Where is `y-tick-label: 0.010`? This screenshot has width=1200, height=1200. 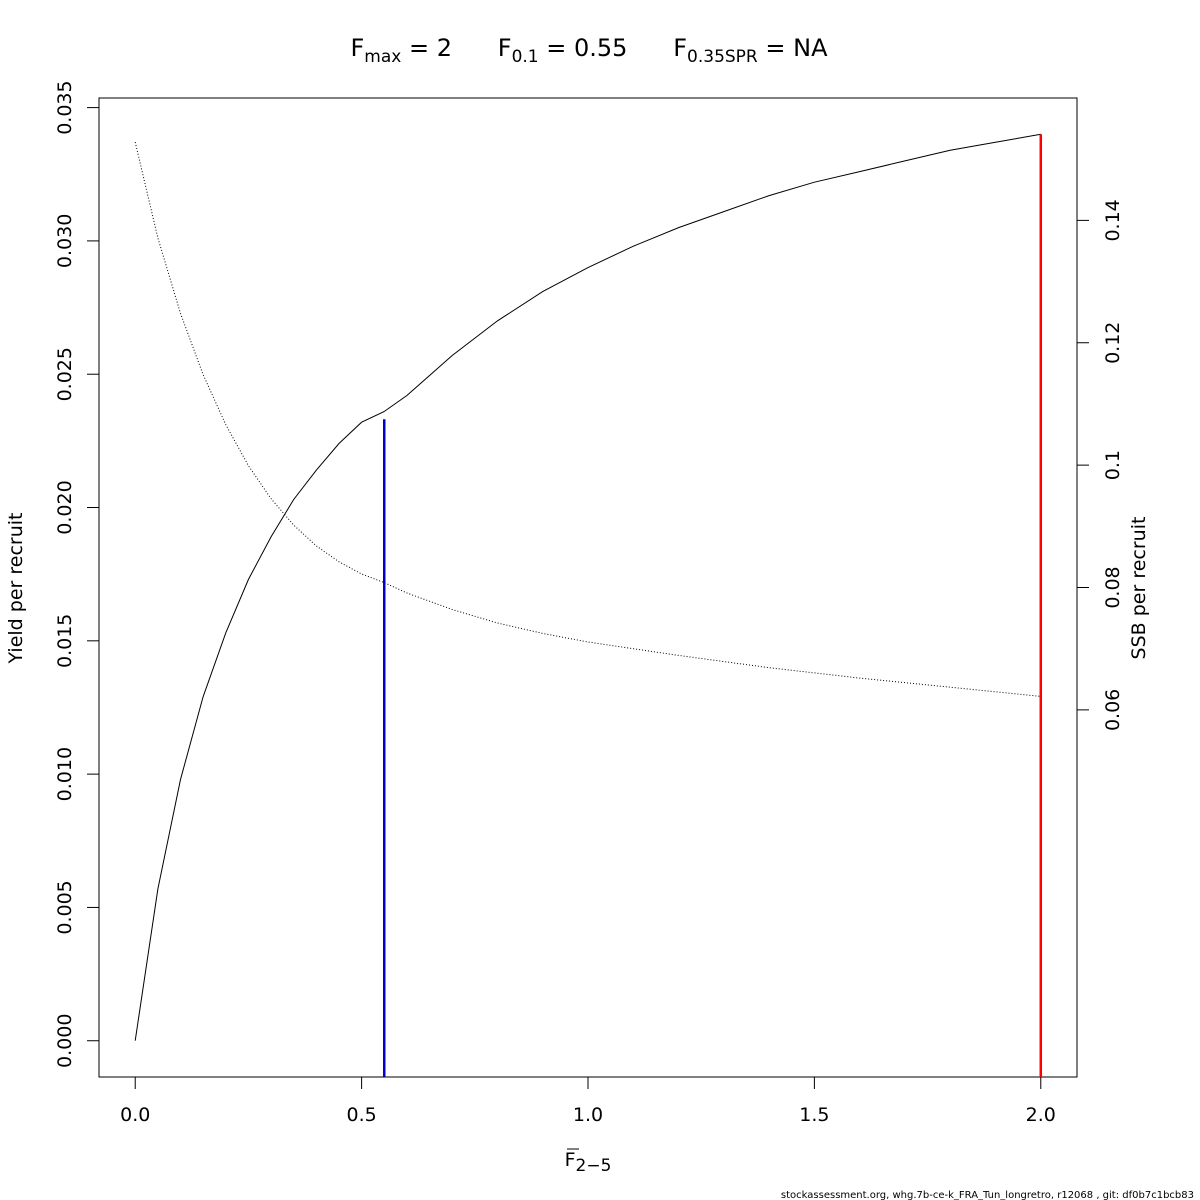 y-tick-label: 0.010 is located at coordinates (65, 774).